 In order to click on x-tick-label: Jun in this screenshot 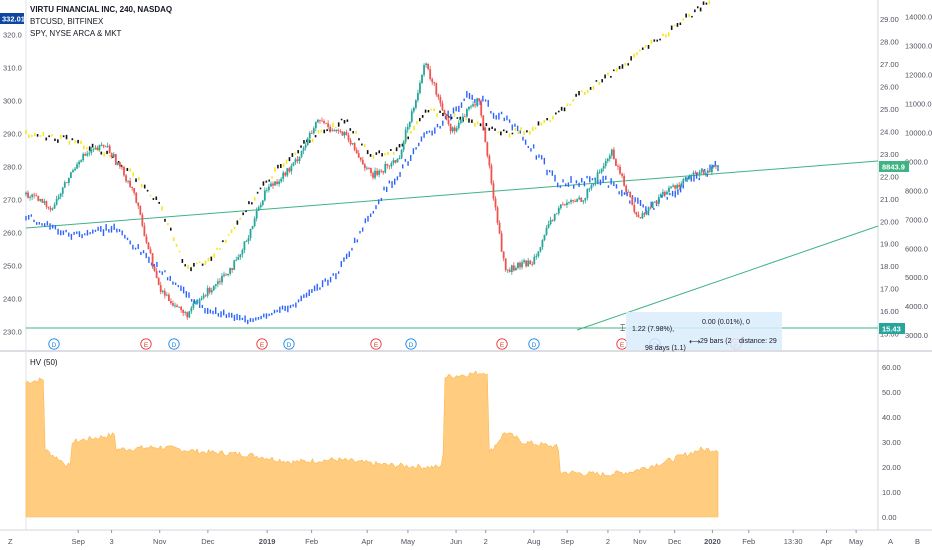, I will do `click(456, 541)`.